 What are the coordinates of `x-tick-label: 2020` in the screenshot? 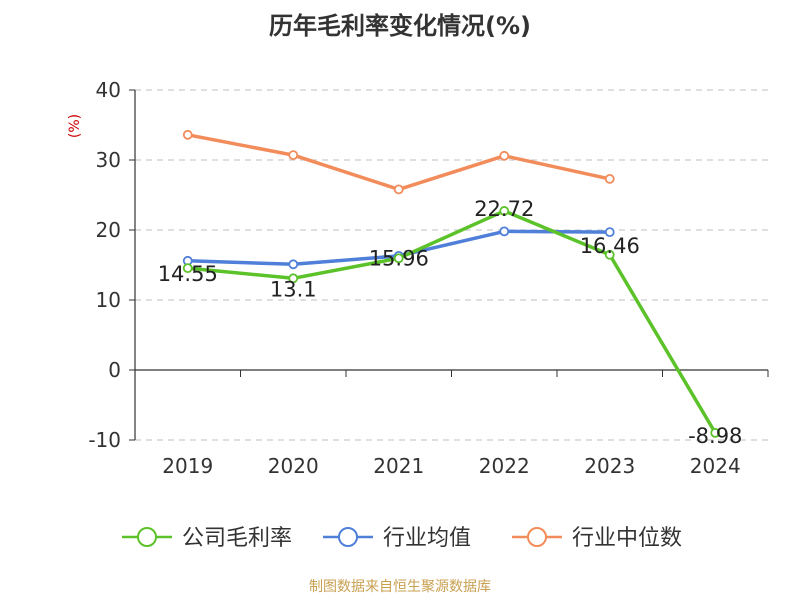 It's located at (293, 466).